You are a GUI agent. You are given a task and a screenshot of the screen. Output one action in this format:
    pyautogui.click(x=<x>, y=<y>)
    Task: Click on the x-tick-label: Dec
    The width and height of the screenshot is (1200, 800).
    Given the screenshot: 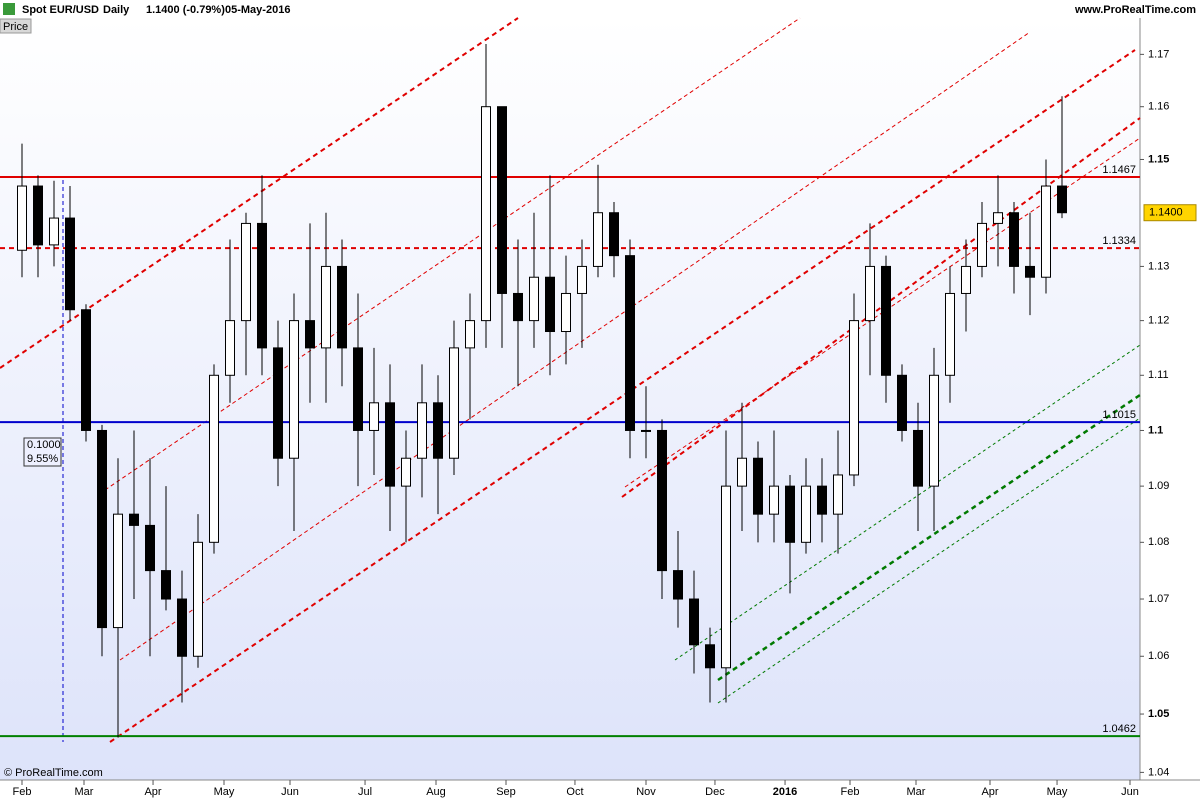 What is the action you would take?
    pyautogui.click(x=715, y=792)
    